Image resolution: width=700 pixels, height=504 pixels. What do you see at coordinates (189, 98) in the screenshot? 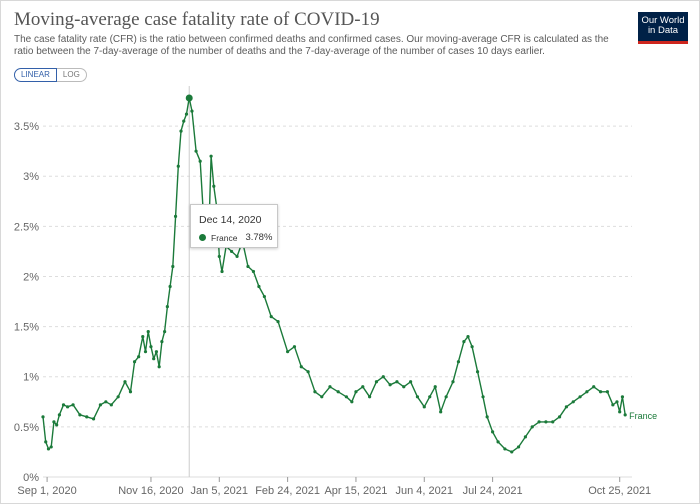
I see `highlight-point` at bounding box center [189, 98].